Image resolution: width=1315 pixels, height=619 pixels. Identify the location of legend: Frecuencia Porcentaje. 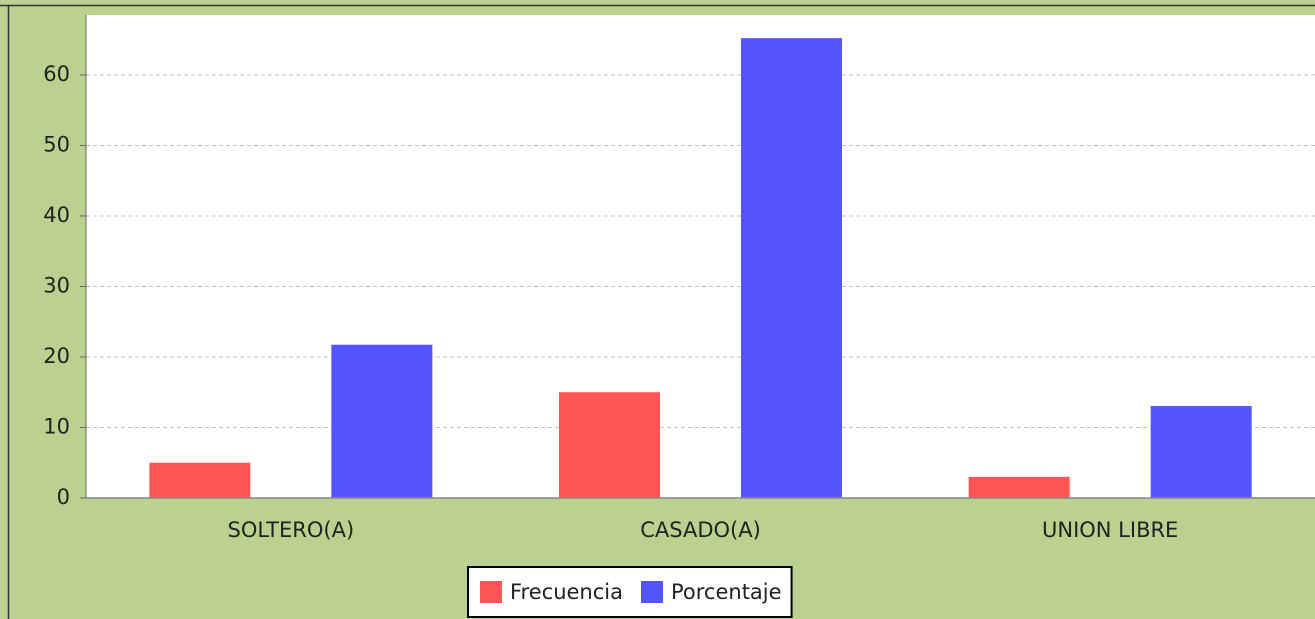
(630, 592).